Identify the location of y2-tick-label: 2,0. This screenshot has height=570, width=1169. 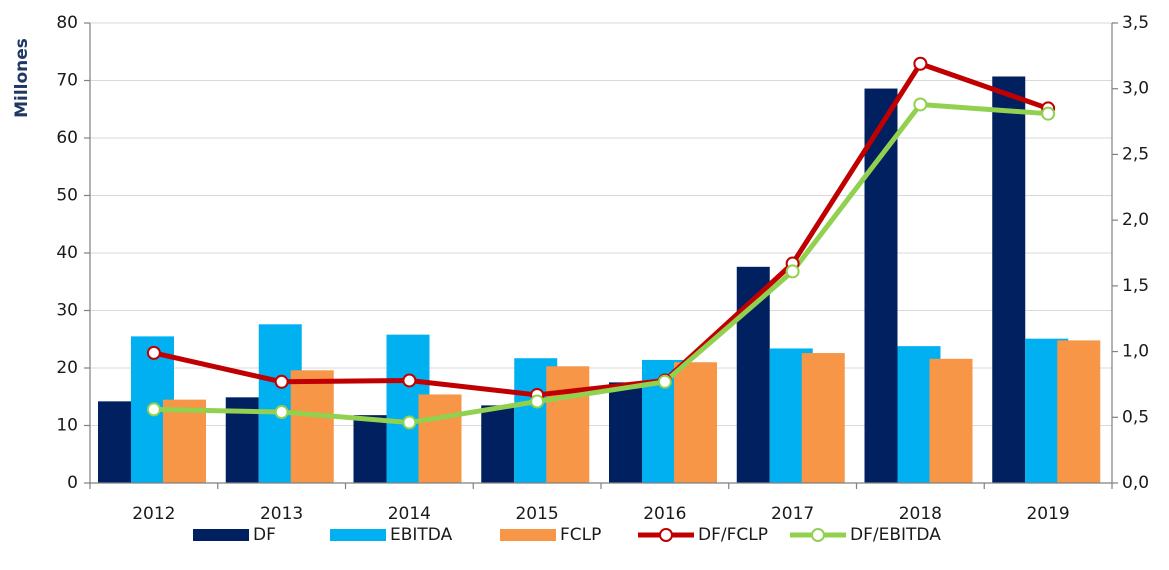
(1135, 220).